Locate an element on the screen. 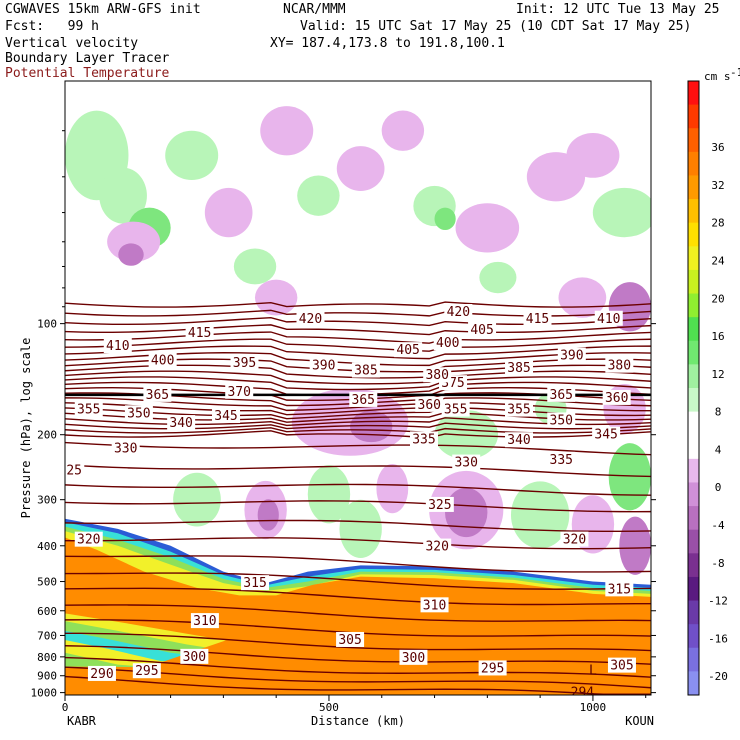  colorbar-frame is located at coordinates (693, 388).